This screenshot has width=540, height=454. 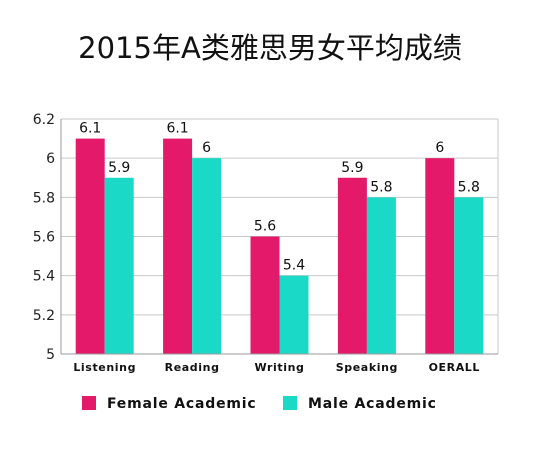 I want to click on bar-male-listening, so click(x=119, y=265).